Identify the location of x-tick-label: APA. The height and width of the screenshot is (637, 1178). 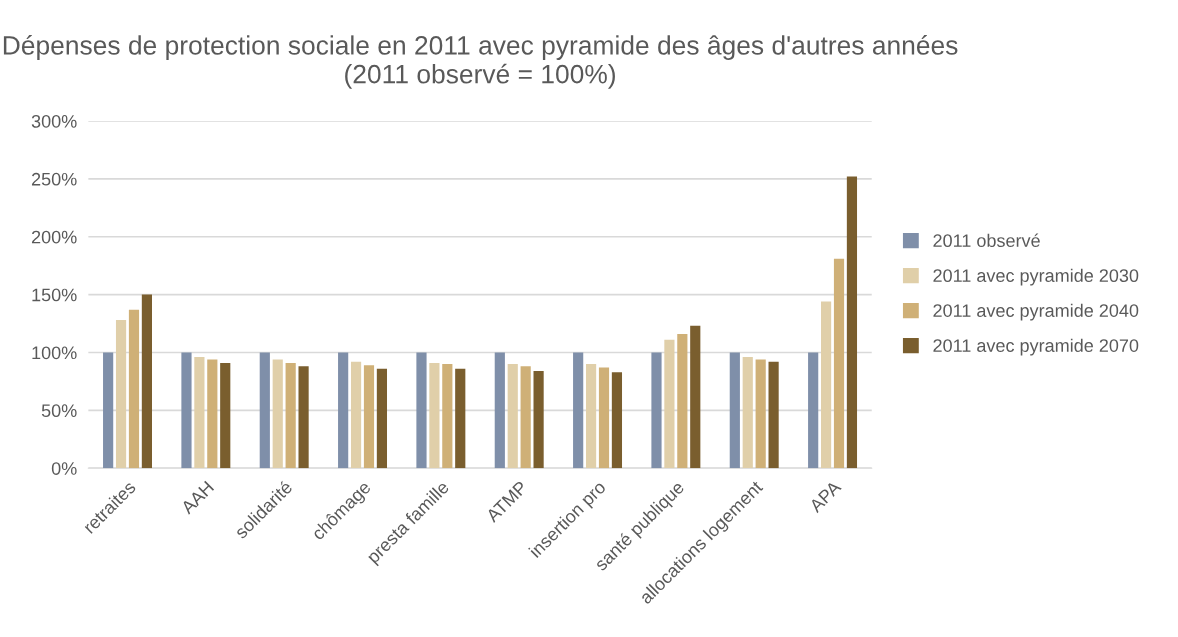
(825, 496).